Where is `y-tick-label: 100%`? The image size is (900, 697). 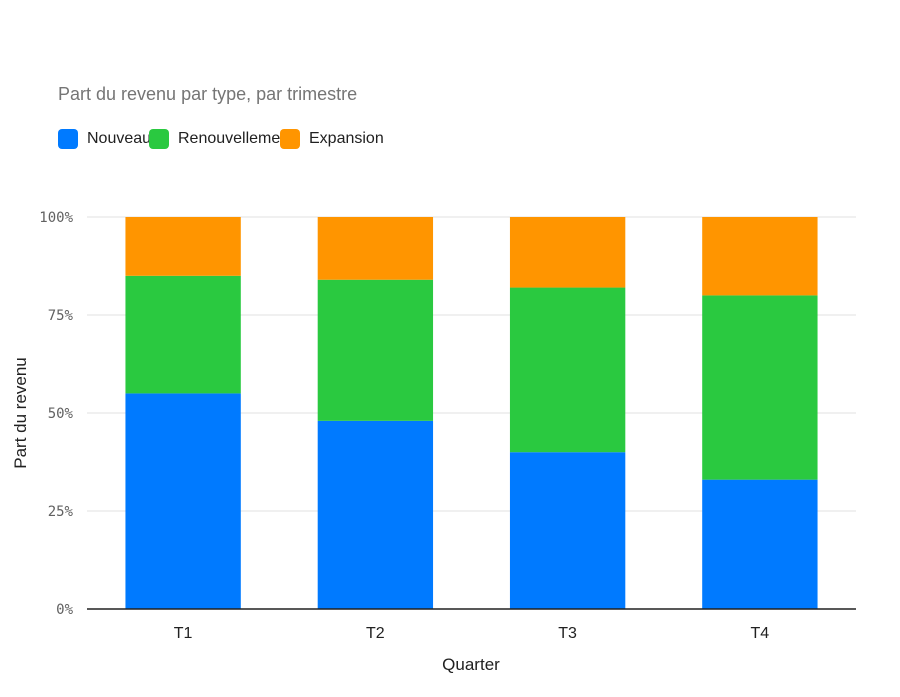 y-tick-label: 100% is located at coordinates (56, 218).